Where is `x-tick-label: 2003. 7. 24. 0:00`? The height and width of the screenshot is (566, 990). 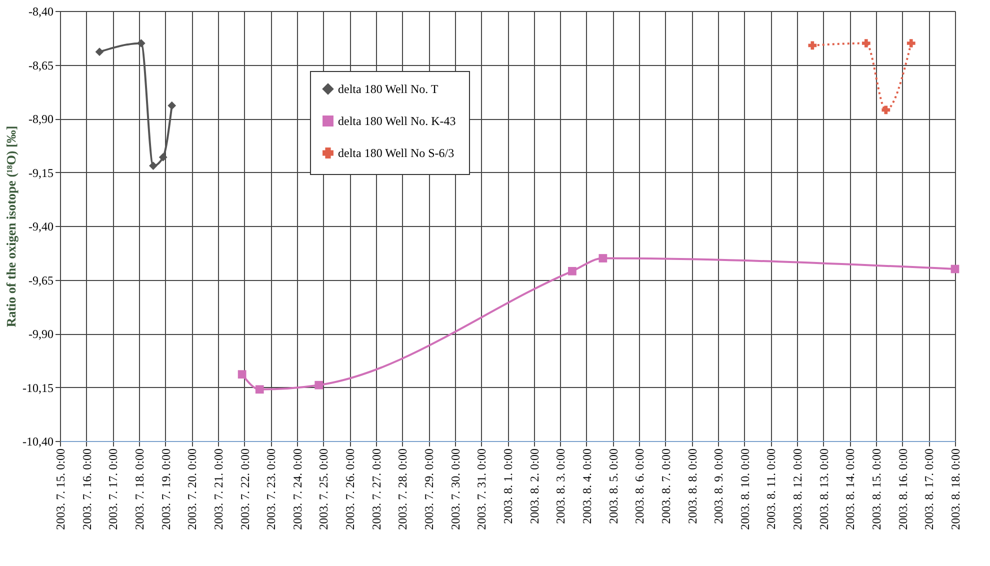
x-tick-label: 2003. 7. 24. 0:00 is located at coordinates (297, 489).